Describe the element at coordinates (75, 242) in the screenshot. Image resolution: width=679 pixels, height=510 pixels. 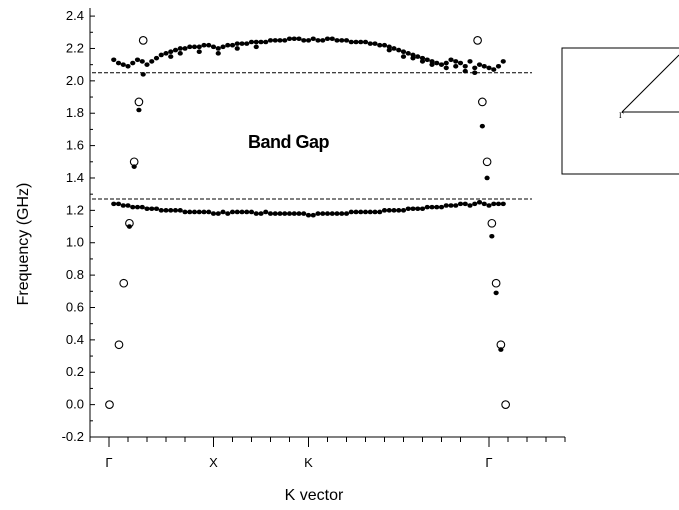
I see `y-tick-label: 1.0` at that location.